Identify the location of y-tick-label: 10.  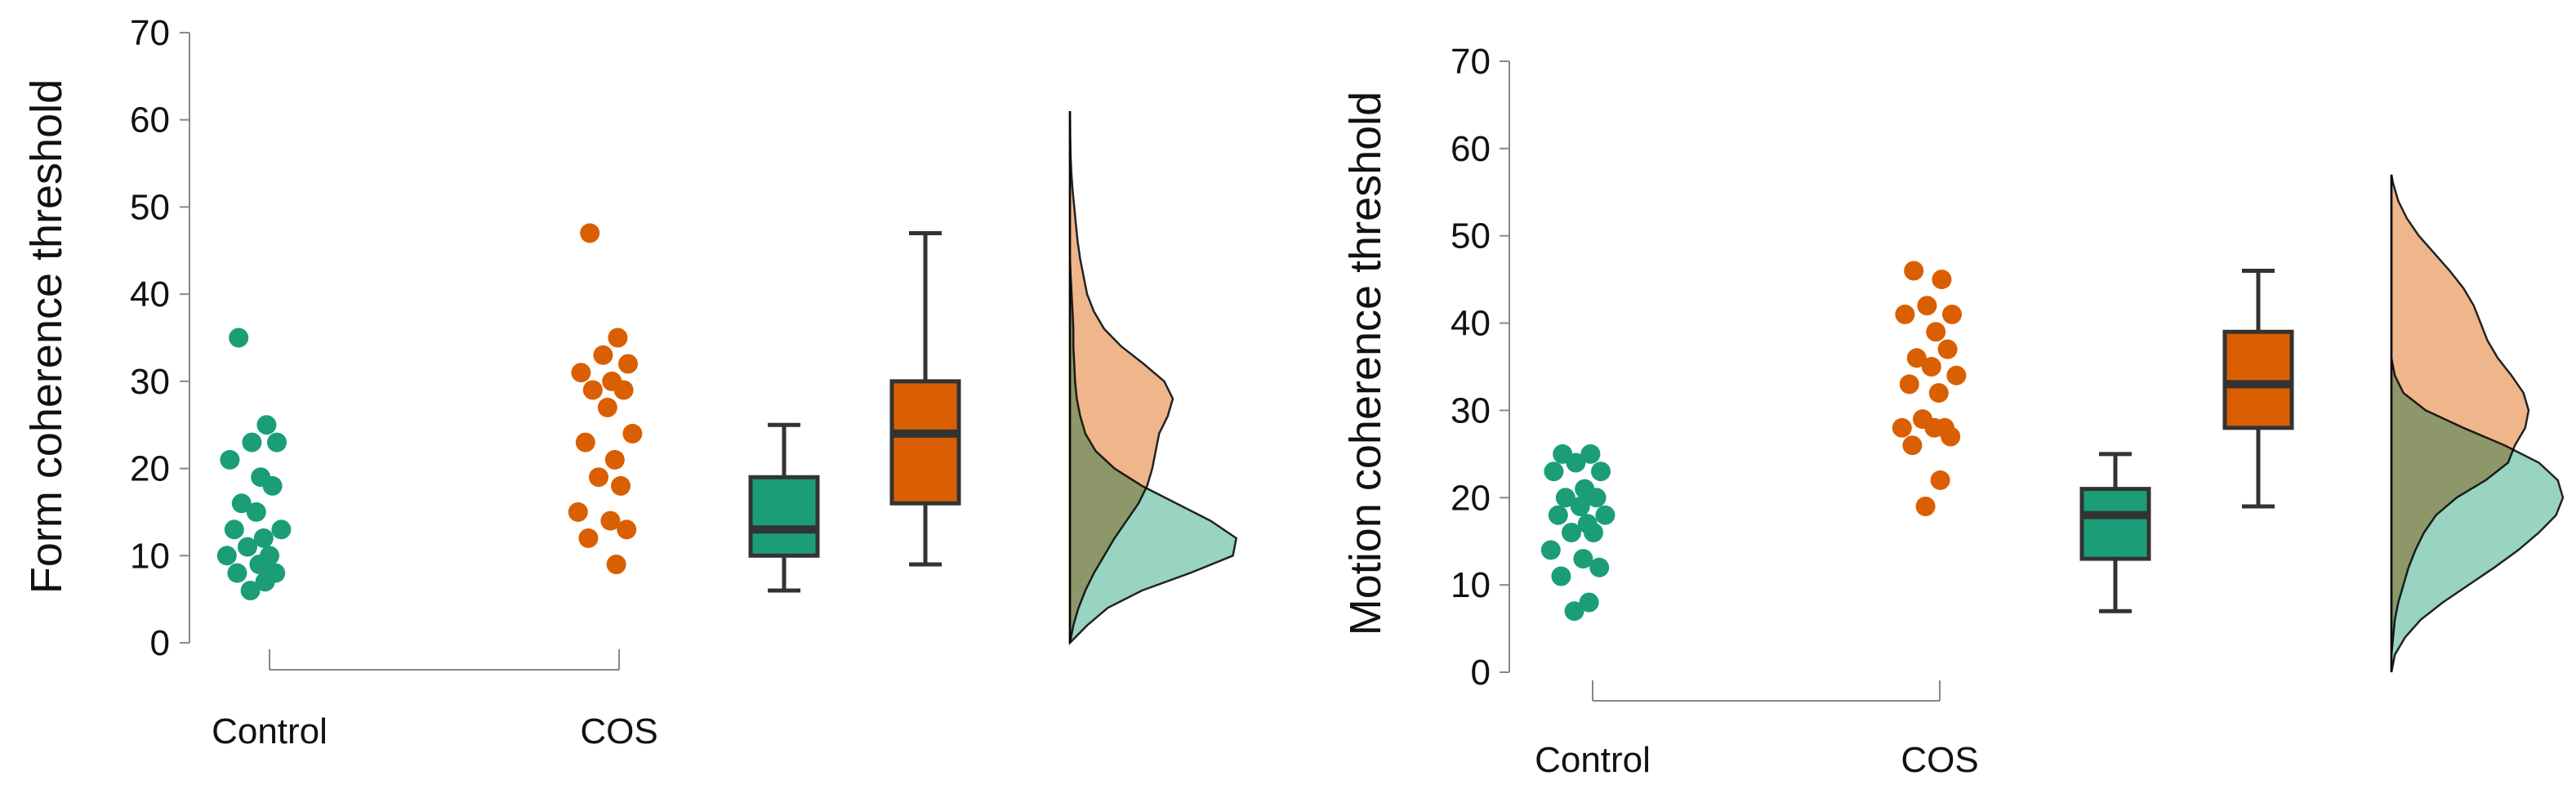
(150, 556).